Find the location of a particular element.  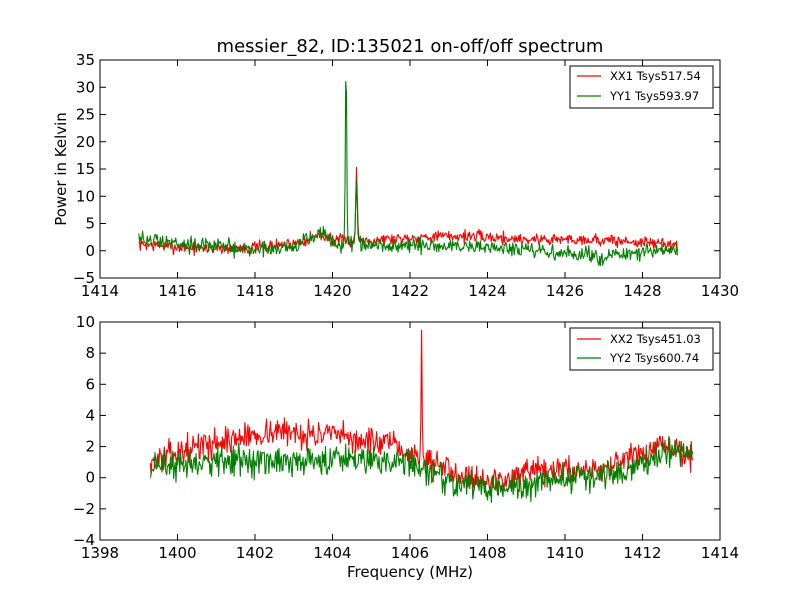

top-y-tick-label: −5 is located at coordinates (84, 278).